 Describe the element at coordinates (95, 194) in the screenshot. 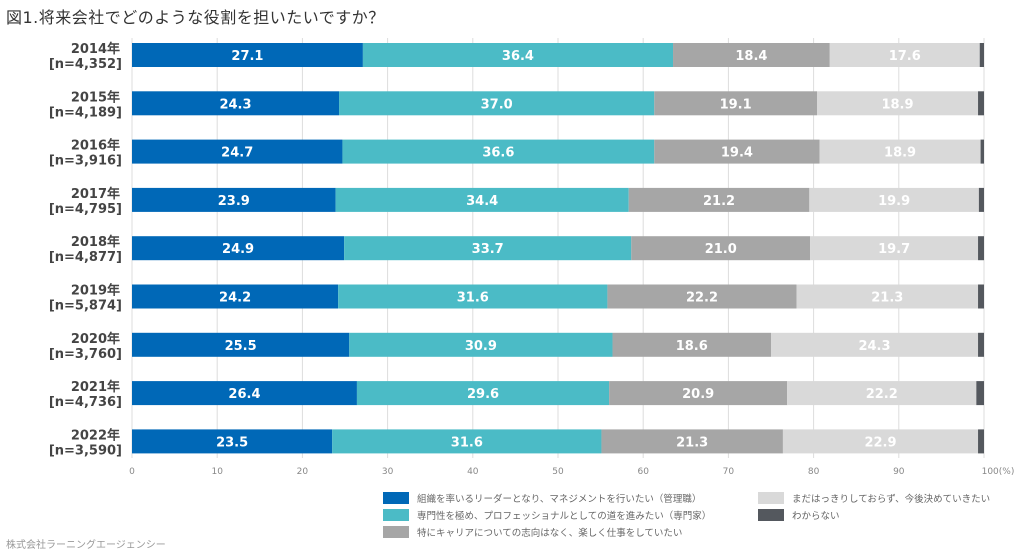

I see `row-label-year: 2017年` at that location.